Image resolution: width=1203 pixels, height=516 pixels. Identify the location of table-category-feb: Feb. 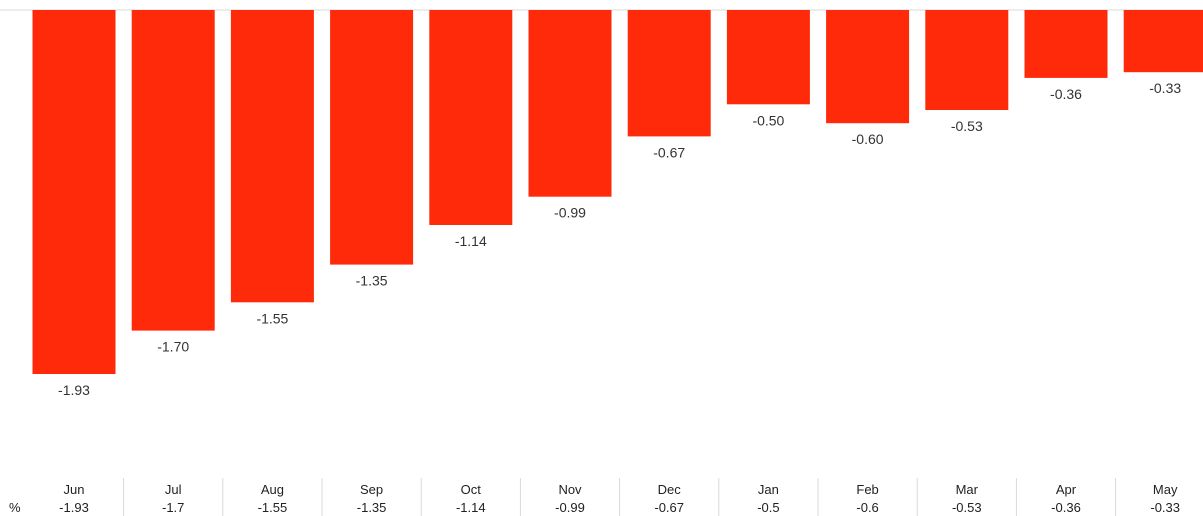
(867, 489).